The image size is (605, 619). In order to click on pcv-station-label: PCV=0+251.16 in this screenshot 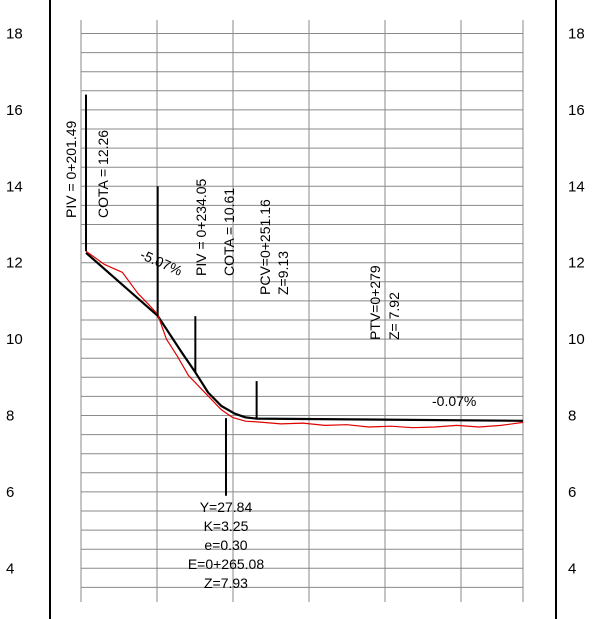, I will do `click(265, 247)`.